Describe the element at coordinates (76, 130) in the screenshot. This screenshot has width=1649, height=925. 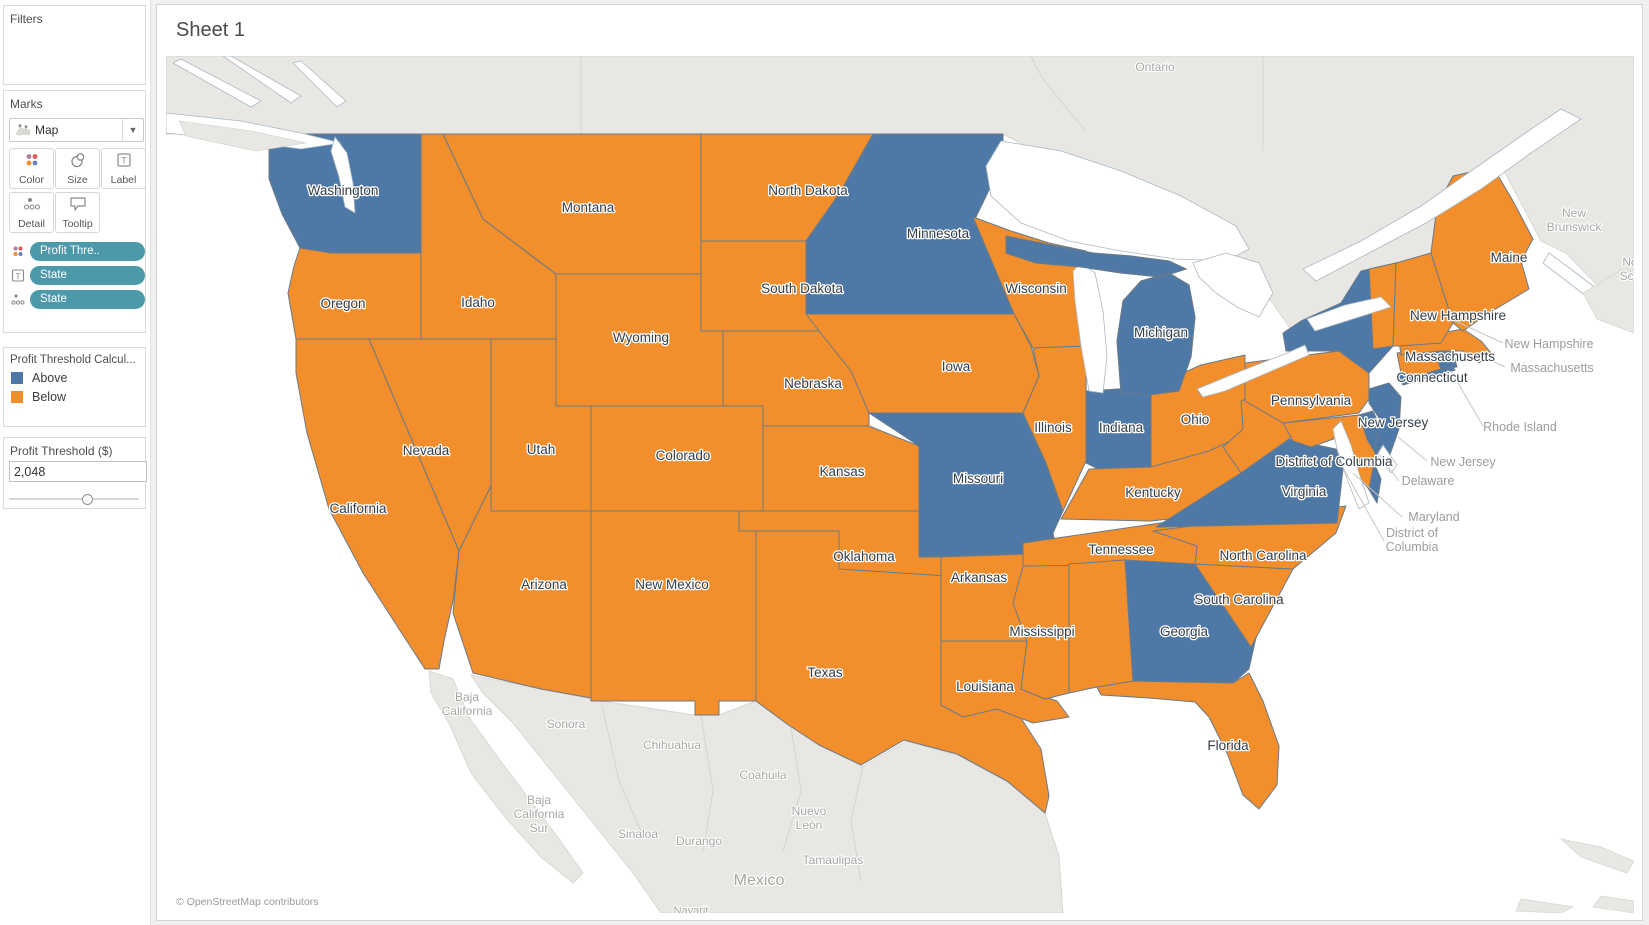
I see `mark-type-dropdown: Map ▼` at that location.